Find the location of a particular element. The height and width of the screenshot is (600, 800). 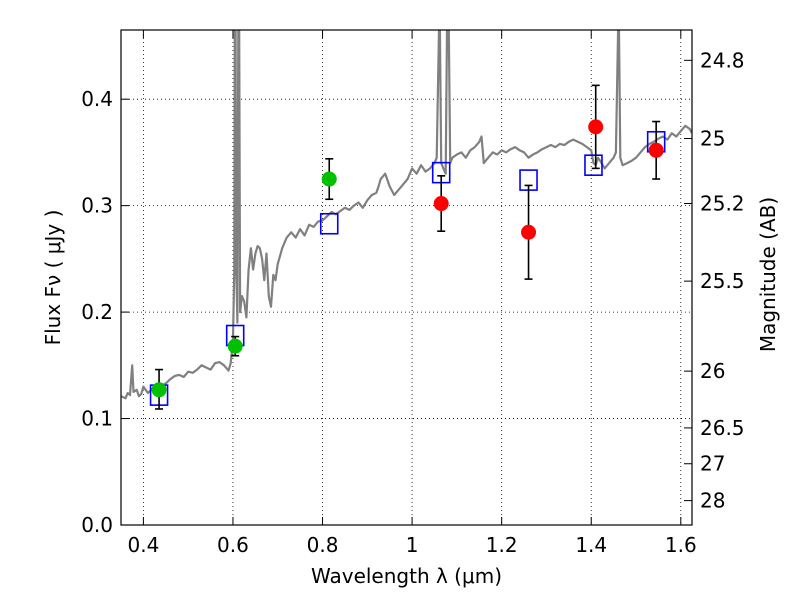

right-tick-label: 24.8 is located at coordinates (722, 60).